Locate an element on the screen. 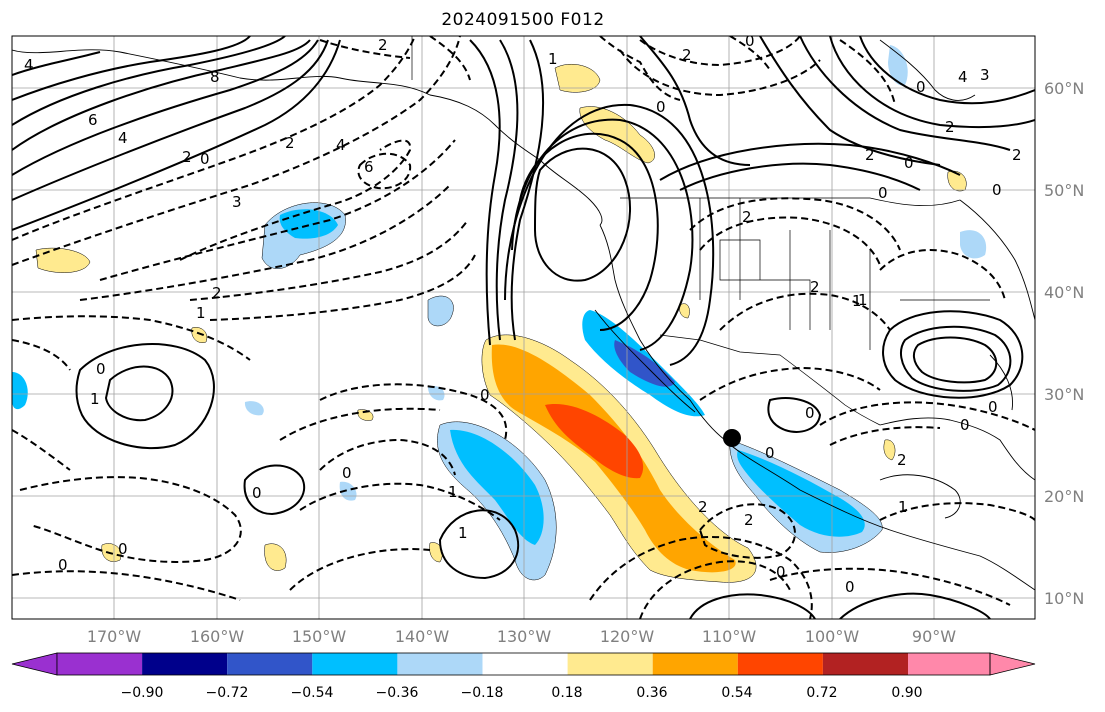  us-canada-border is located at coordinates (790, 201).